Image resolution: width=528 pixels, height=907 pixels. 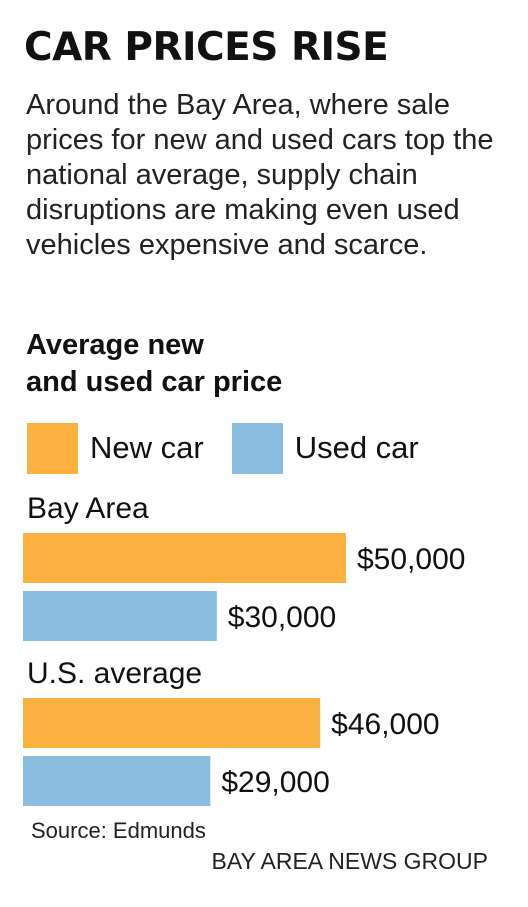 What do you see at coordinates (266, 364) in the screenshot?
I see `chart-title: Average new and used car price` at bounding box center [266, 364].